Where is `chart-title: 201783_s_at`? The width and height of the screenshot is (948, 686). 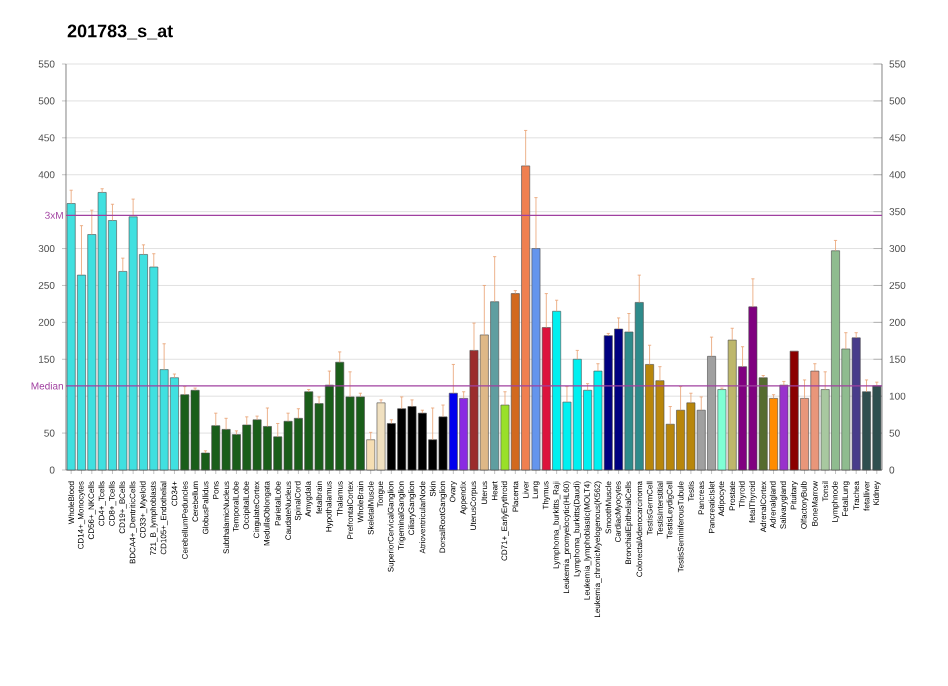
chart-title: 201783_s_at is located at coordinates (120, 32).